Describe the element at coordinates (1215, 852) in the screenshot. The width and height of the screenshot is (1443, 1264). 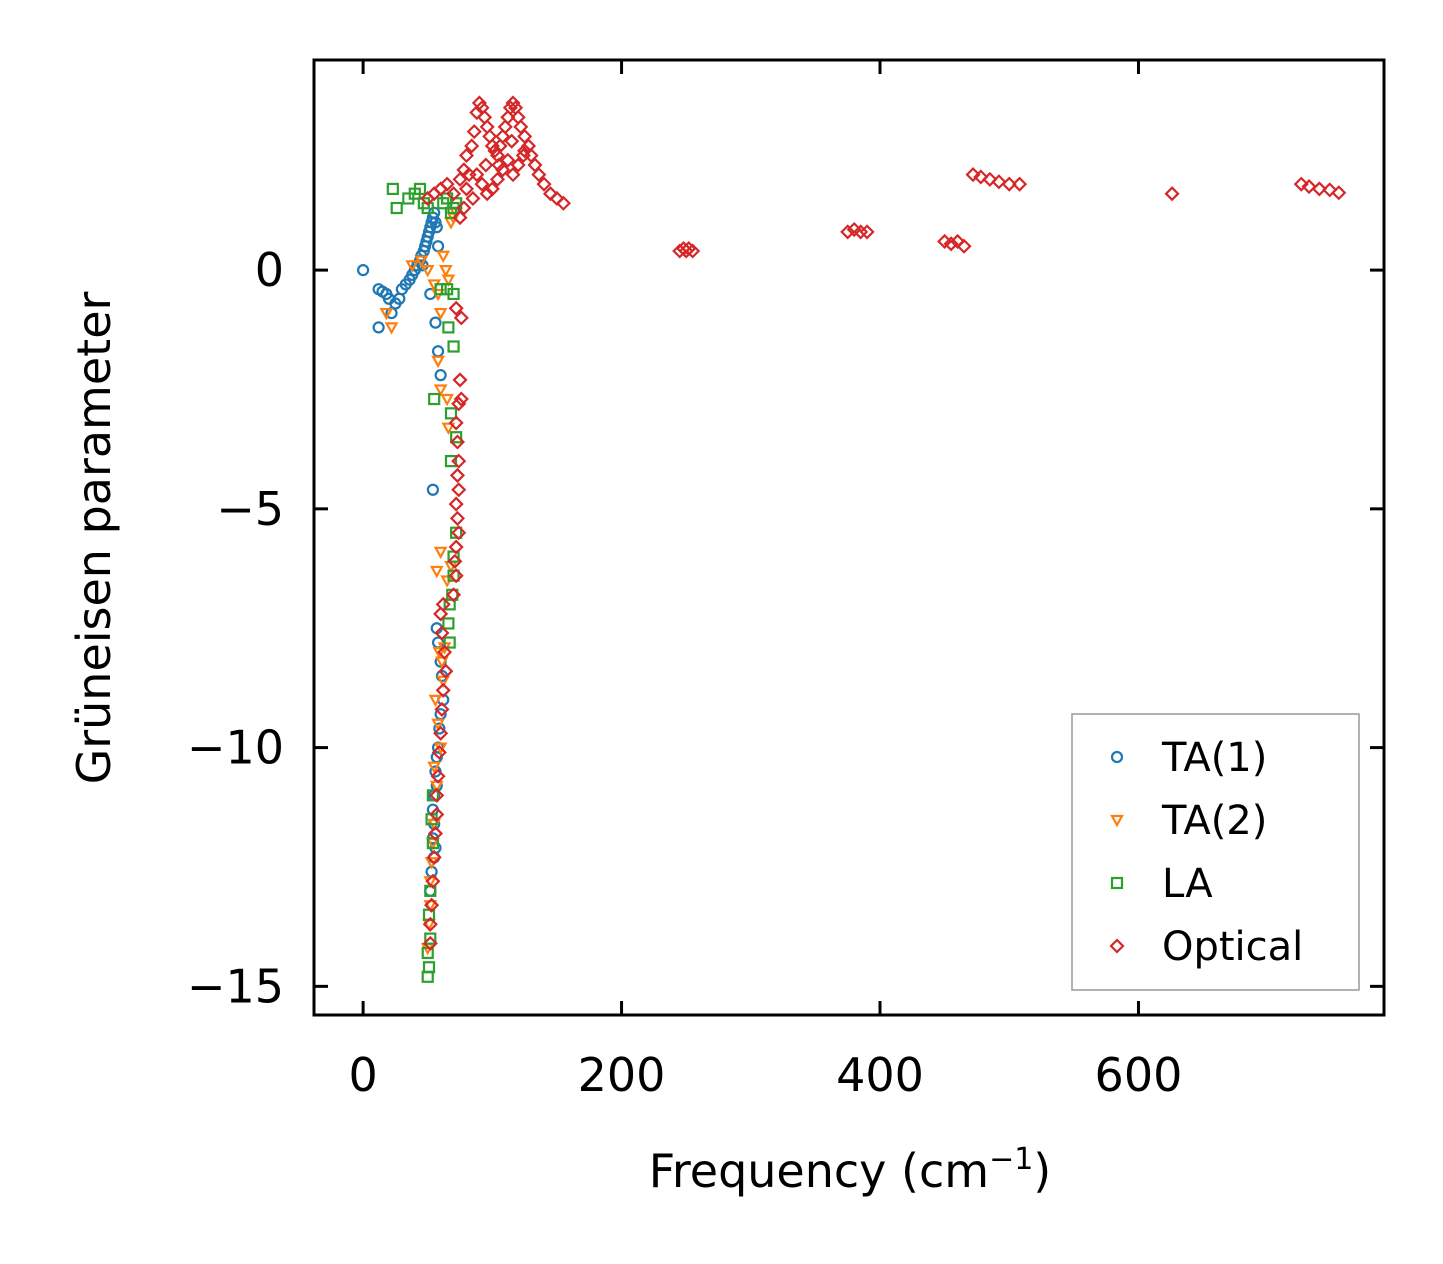
I see `legend: TA(1) TA(2) LA Optical` at that location.